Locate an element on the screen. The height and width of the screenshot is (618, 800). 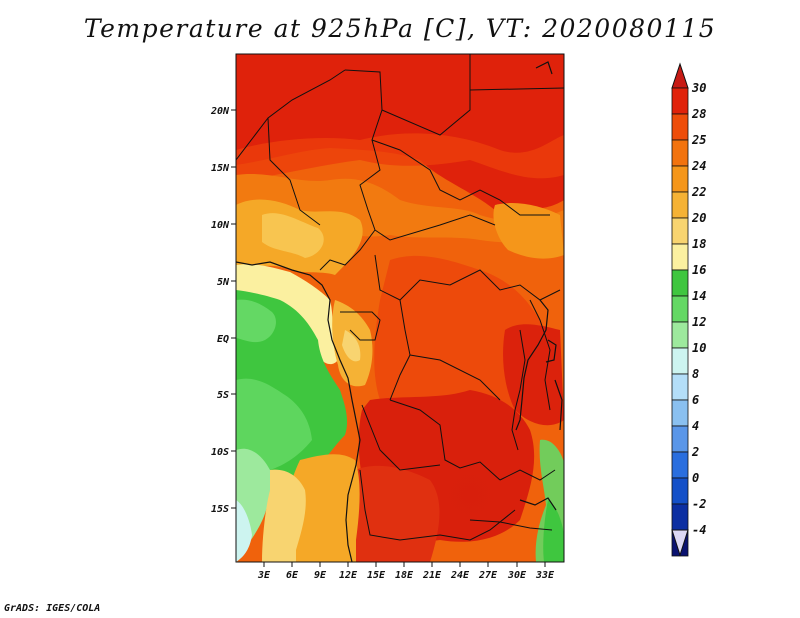
lat-label: 20N is located at coordinates (220, 111).